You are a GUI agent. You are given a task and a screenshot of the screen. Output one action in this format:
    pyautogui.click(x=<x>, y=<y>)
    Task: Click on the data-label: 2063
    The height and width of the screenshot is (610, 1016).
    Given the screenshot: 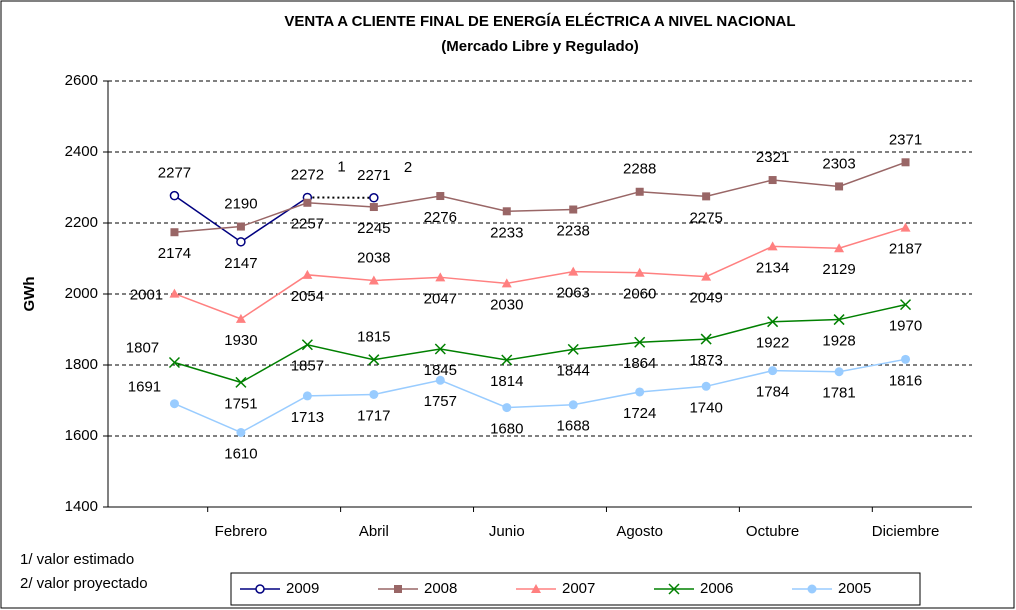 What is the action you would take?
    pyautogui.click(x=573, y=293)
    